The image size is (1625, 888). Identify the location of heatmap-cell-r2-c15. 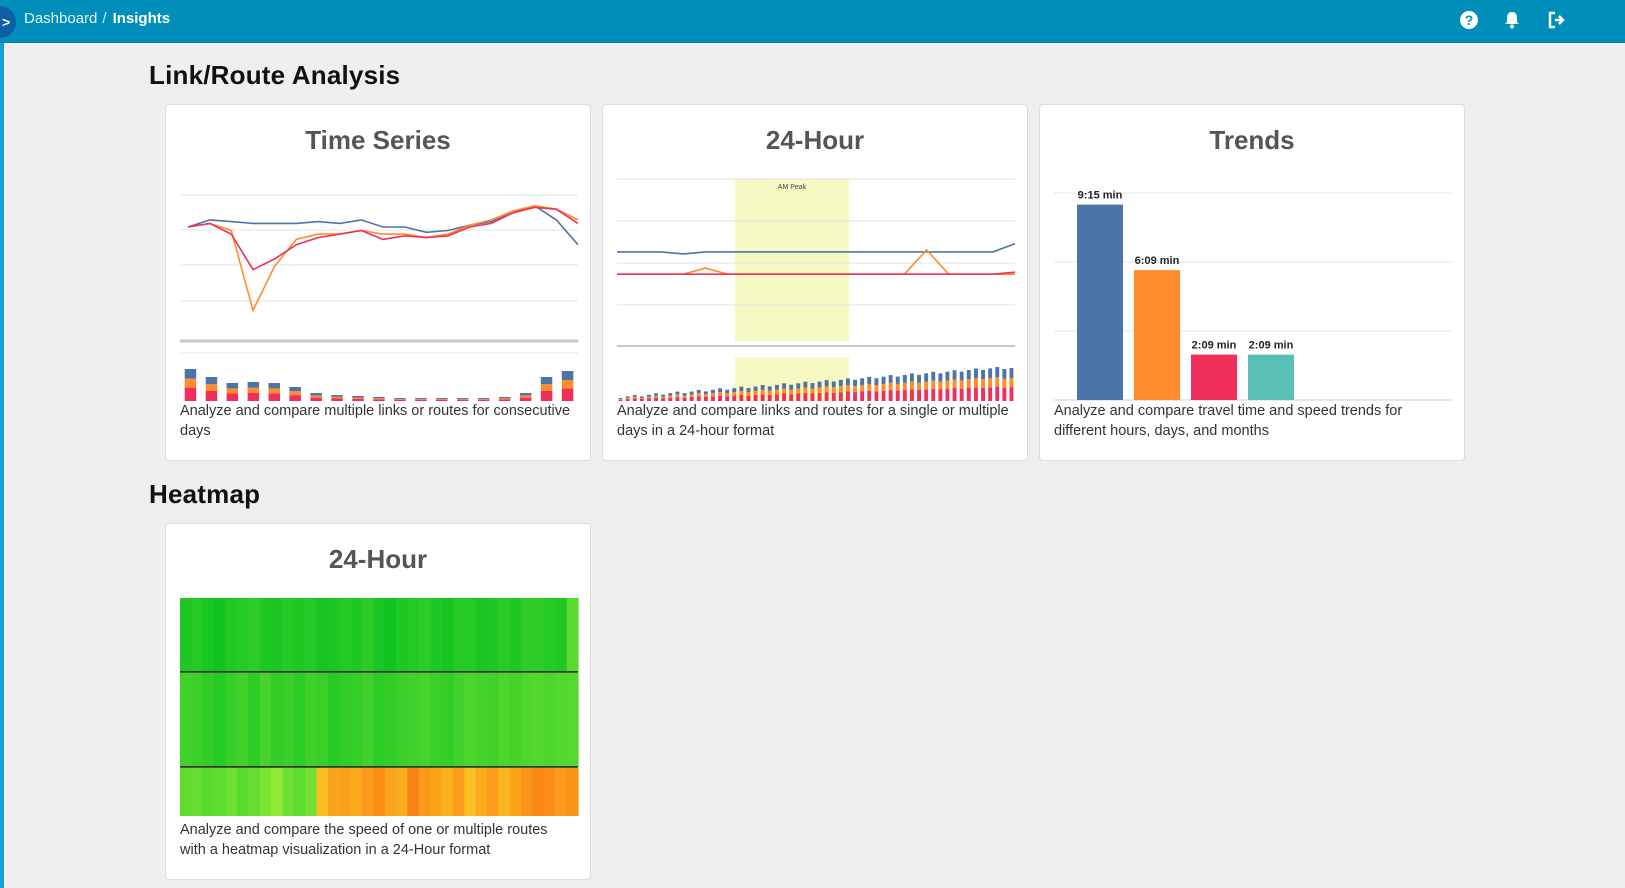
(356, 792).